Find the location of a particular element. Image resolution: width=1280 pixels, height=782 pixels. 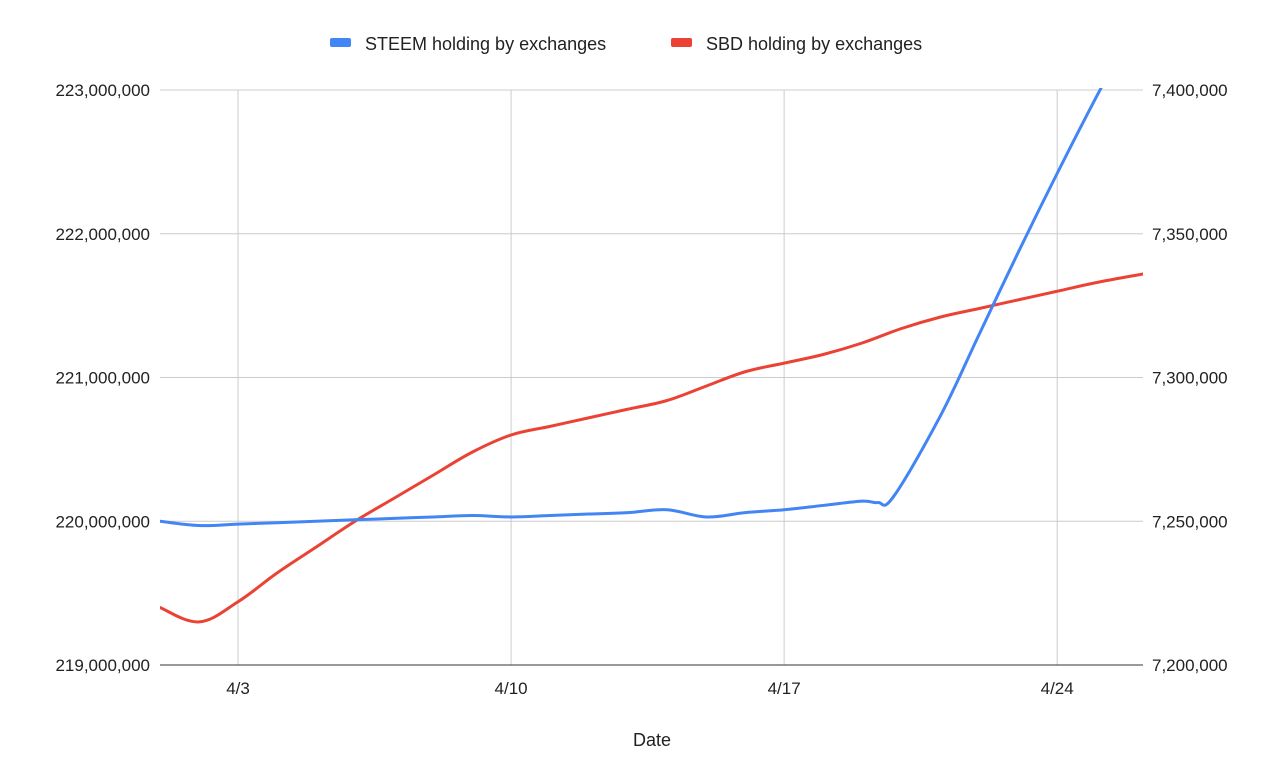

left-tick-label: 220,000,000 is located at coordinates (102, 521).